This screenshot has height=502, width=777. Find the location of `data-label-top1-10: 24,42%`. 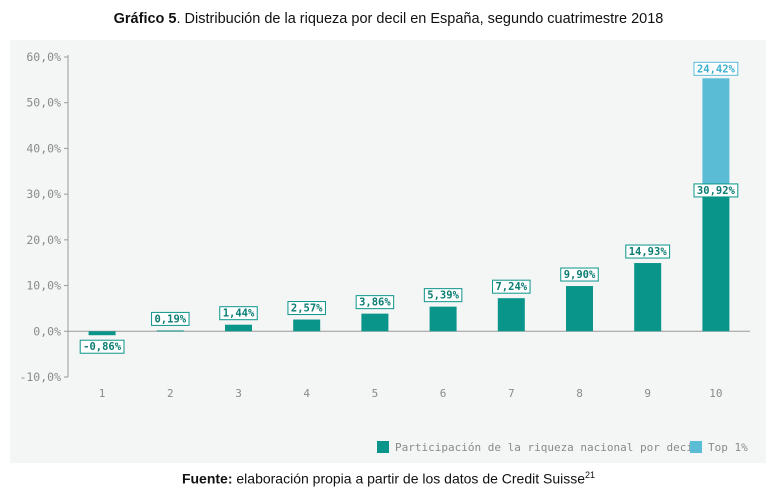

data-label-top1-10: 24,42% is located at coordinates (716, 69).